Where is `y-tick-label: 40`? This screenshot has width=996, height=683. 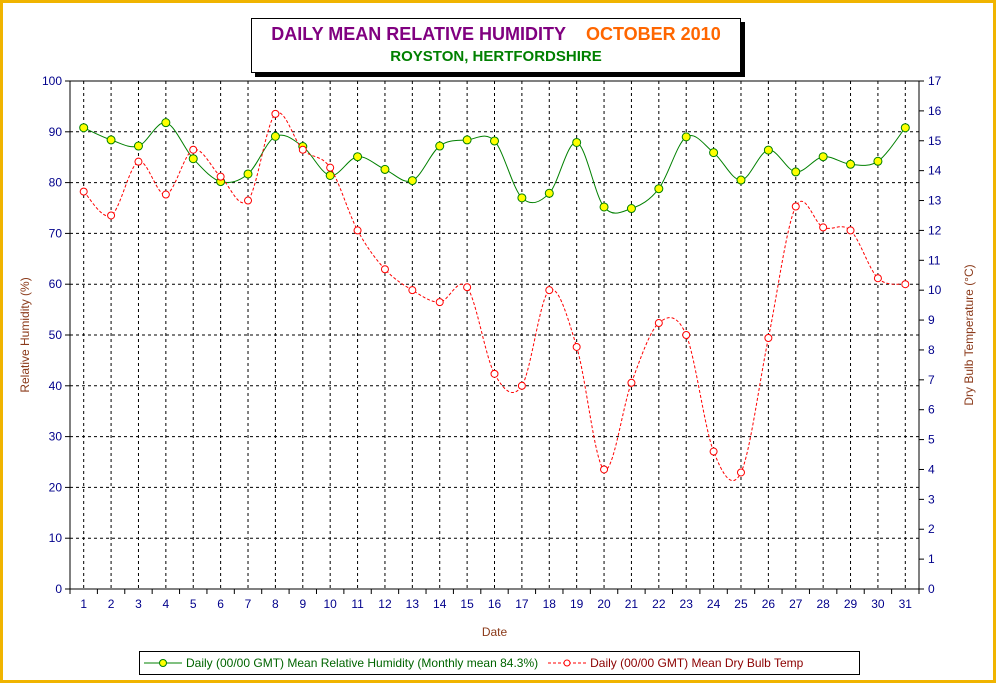 y-tick-label: 40 is located at coordinates (56, 386).